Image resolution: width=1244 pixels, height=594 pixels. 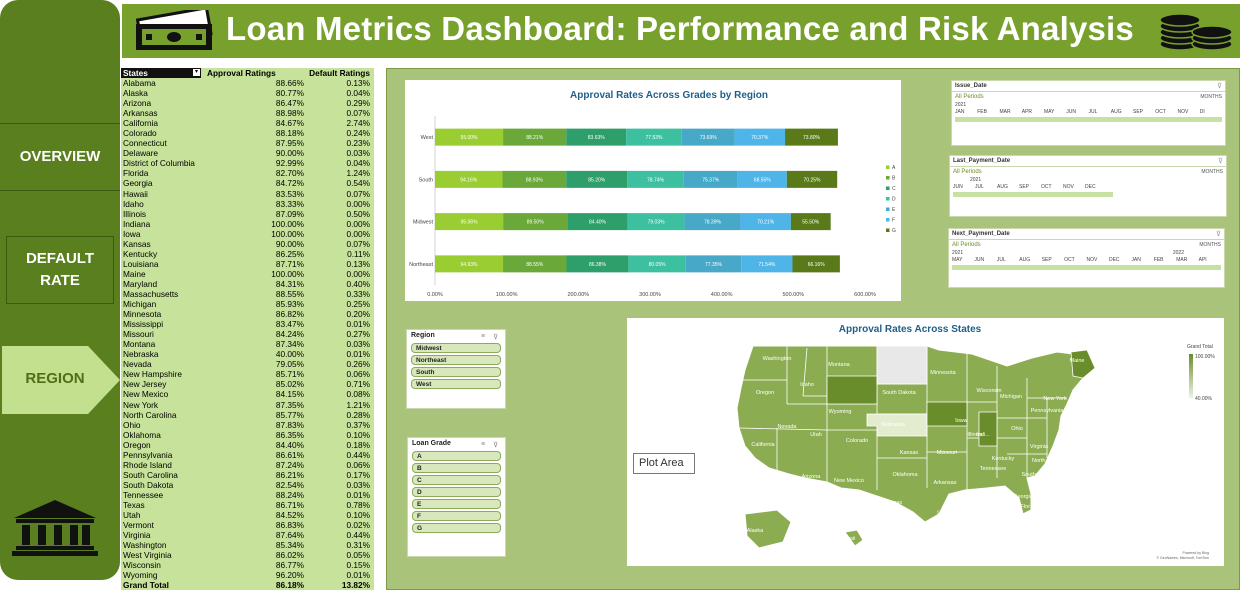 I want to click on nav-overview: OVERVIEW, so click(x=60, y=157).